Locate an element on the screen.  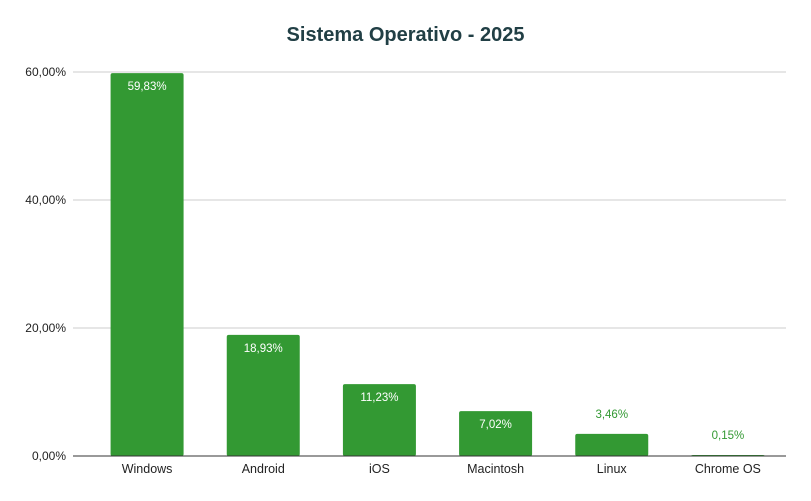
y-axis-ticks: 0,00% 20,00% 40,00% 60,00% is located at coordinates (45, 264).